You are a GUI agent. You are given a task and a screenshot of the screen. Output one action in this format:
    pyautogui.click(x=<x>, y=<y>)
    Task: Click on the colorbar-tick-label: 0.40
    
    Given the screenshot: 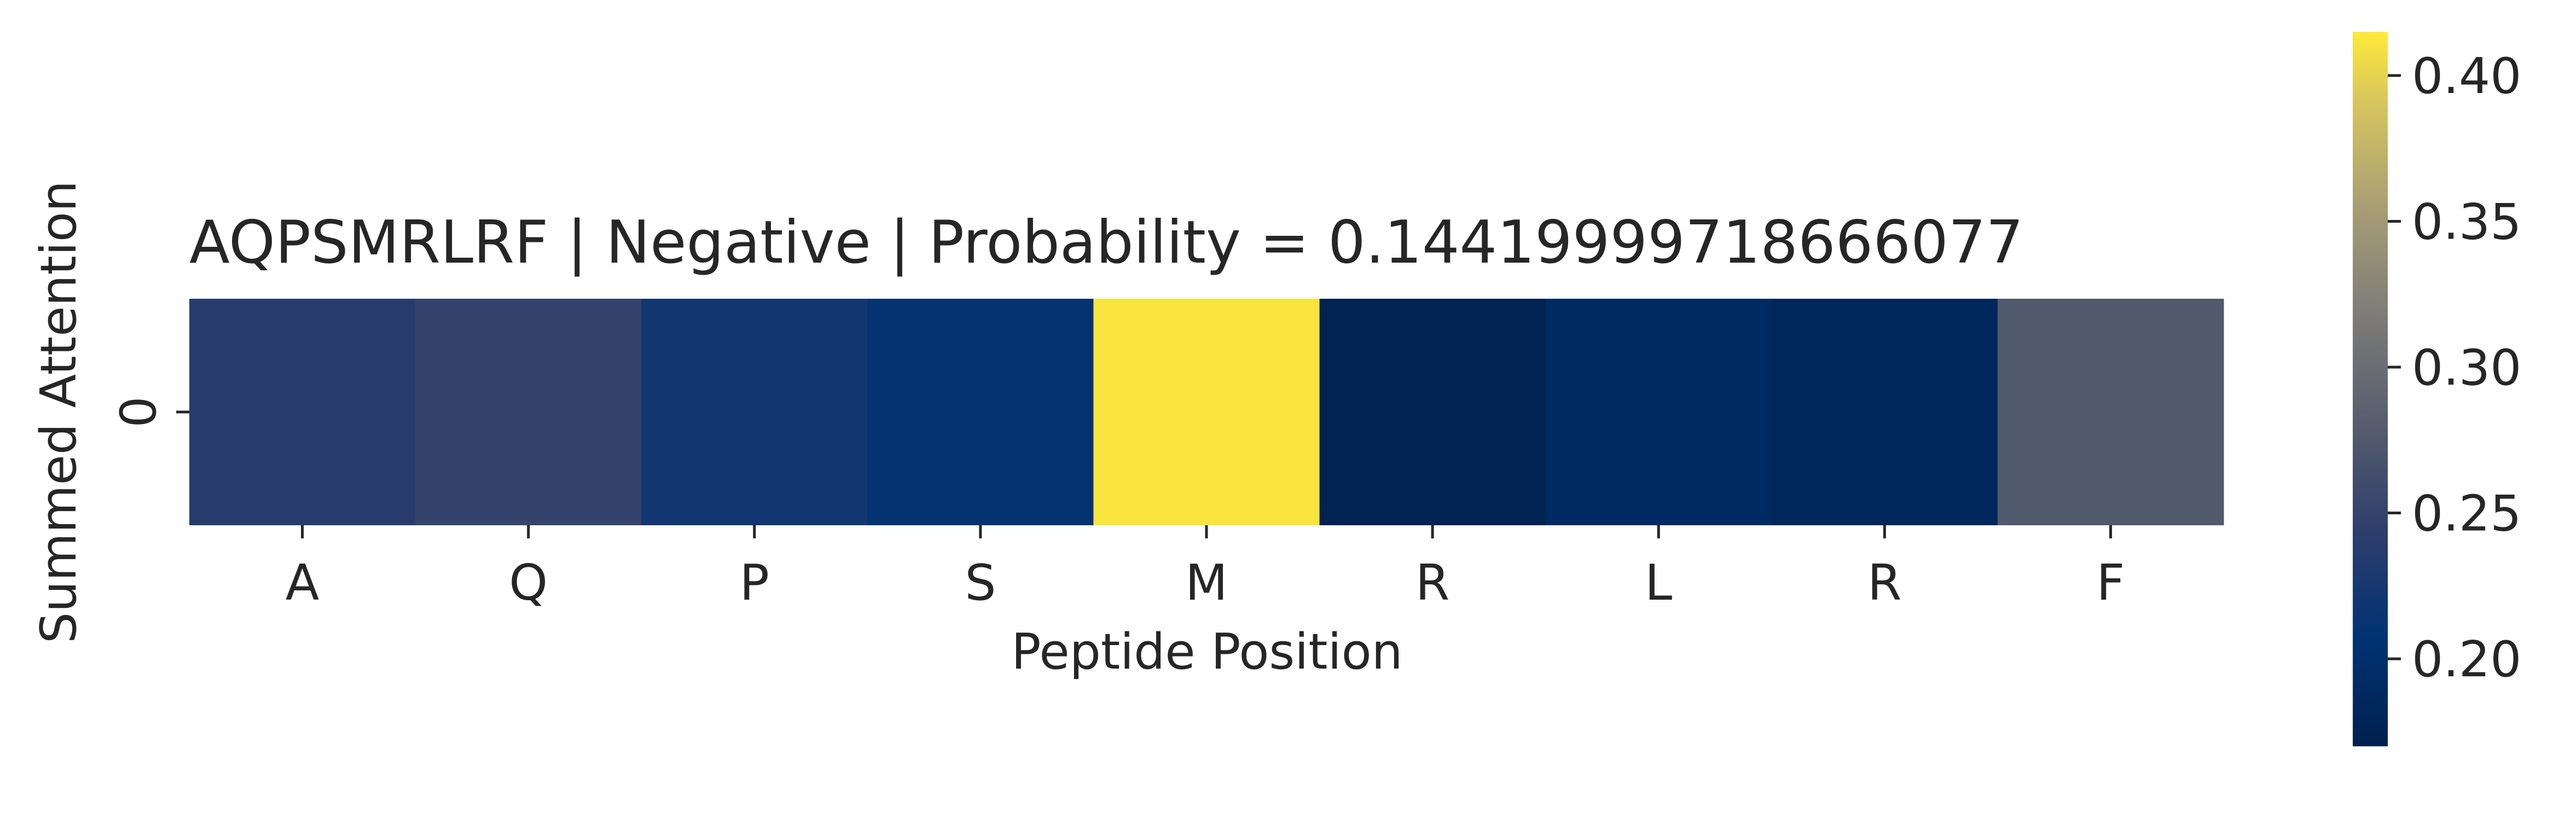 What is the action you would take?
    pyautogui.click(x=2466, y=76)
    